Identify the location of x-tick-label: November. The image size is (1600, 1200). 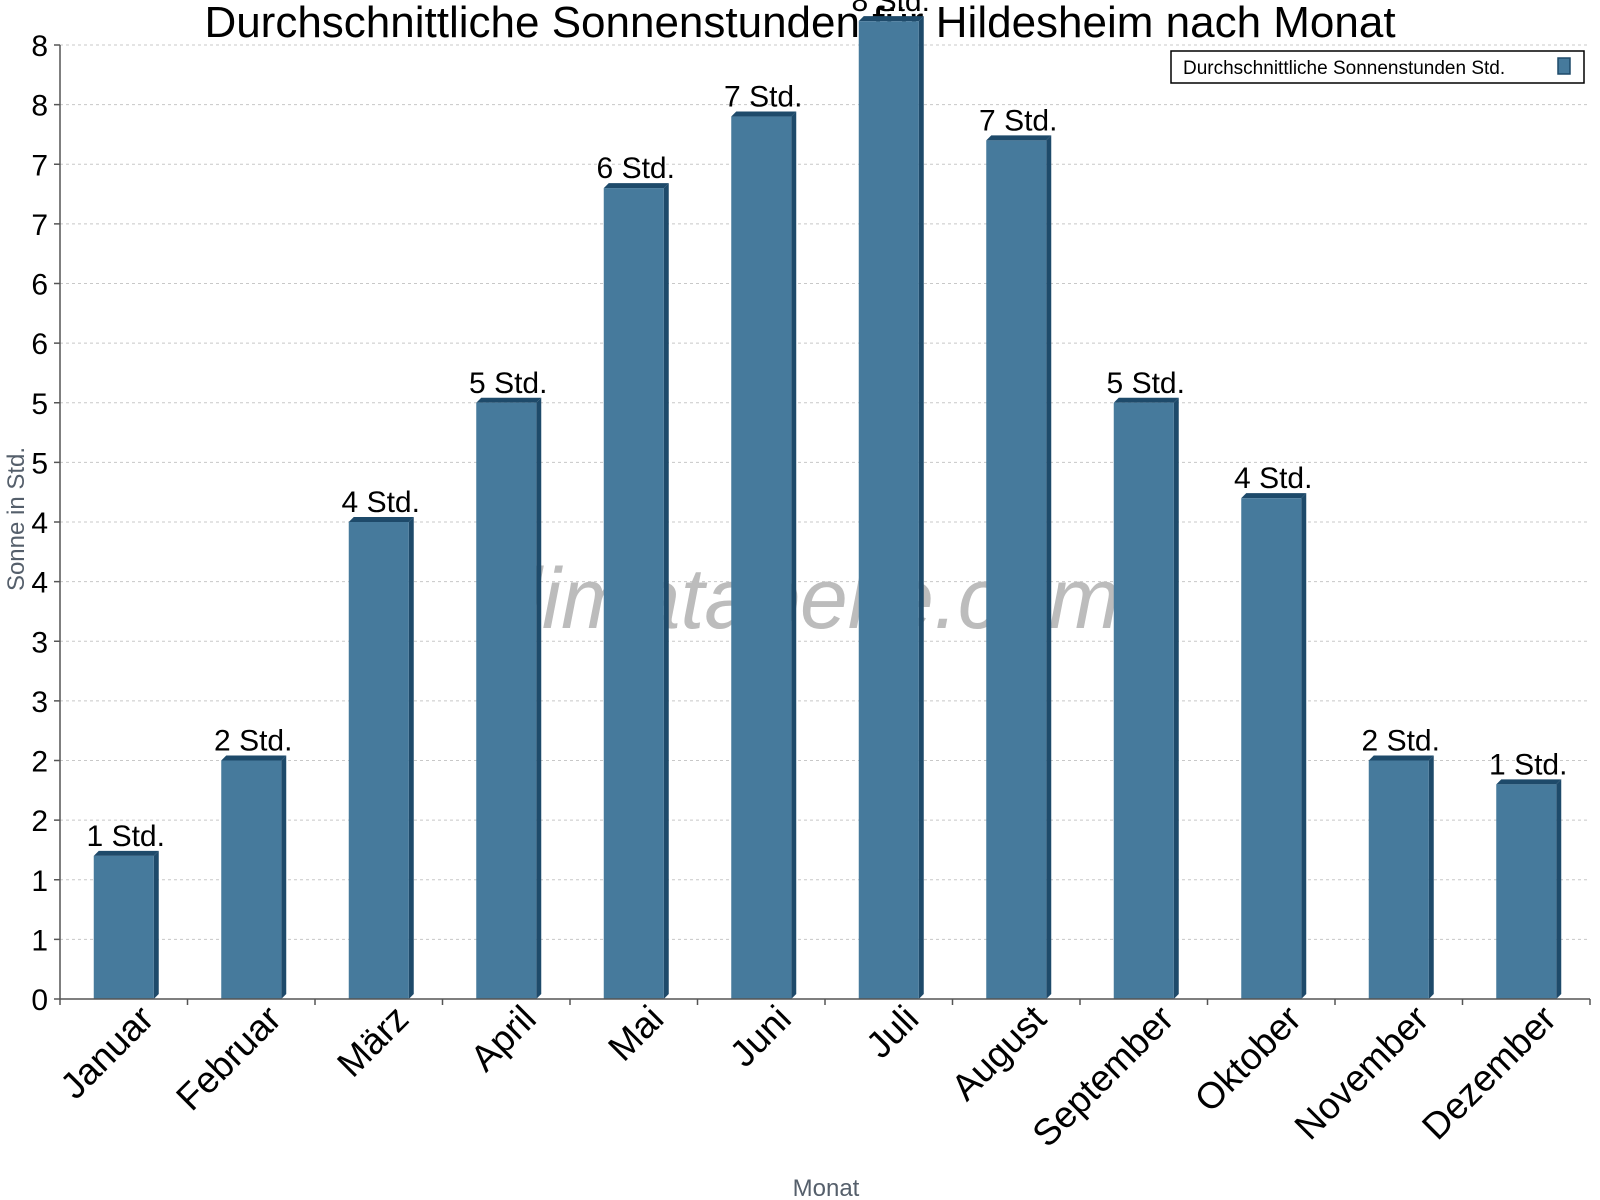
(1362, 1073).